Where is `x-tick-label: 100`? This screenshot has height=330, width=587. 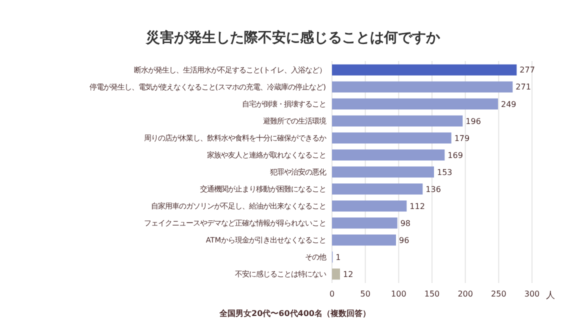 x-tick-label: 100 is located at coordinates (398, 294).